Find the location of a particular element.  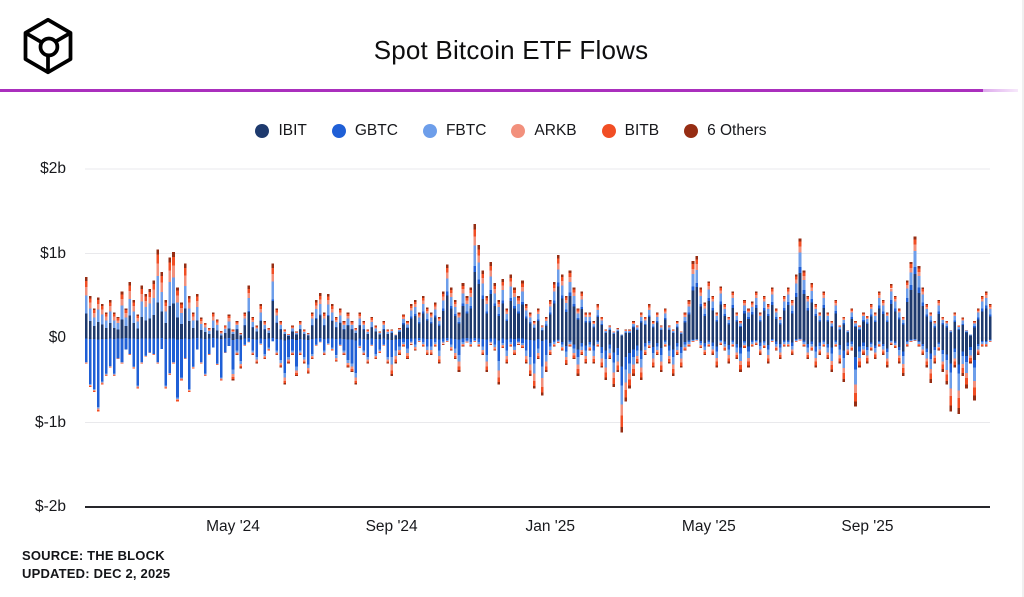

legend-swatch-gbtc is located at coordinates (338, 131).